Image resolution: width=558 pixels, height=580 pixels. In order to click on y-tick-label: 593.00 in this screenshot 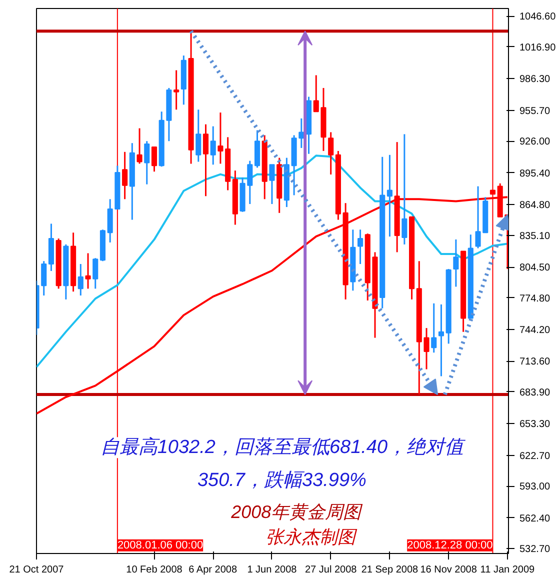, I will do `click(535, 487)`.